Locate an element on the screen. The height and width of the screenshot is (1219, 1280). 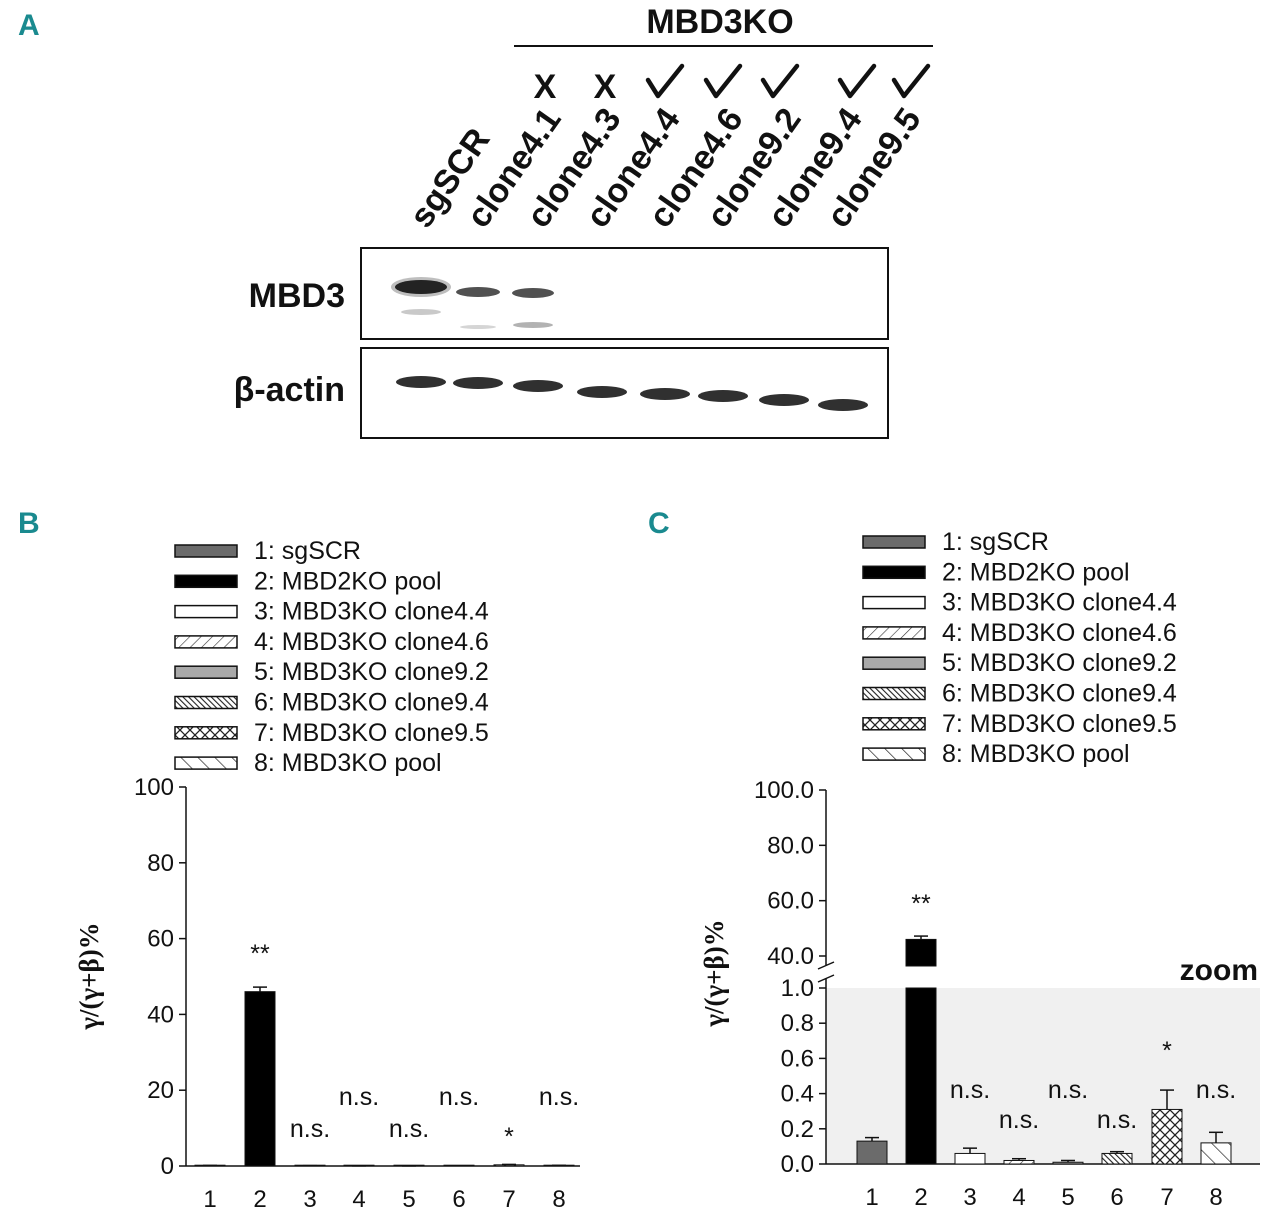
zoom-label: zoom is located at coordinates (1219, 970).